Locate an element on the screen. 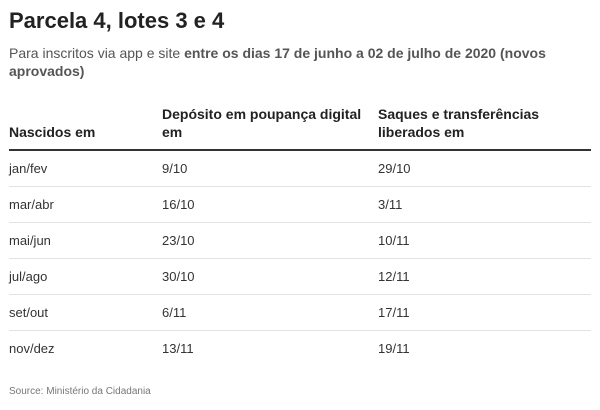  withdrawal-date-cell: 29/10 is located at coordinates (484, 168).